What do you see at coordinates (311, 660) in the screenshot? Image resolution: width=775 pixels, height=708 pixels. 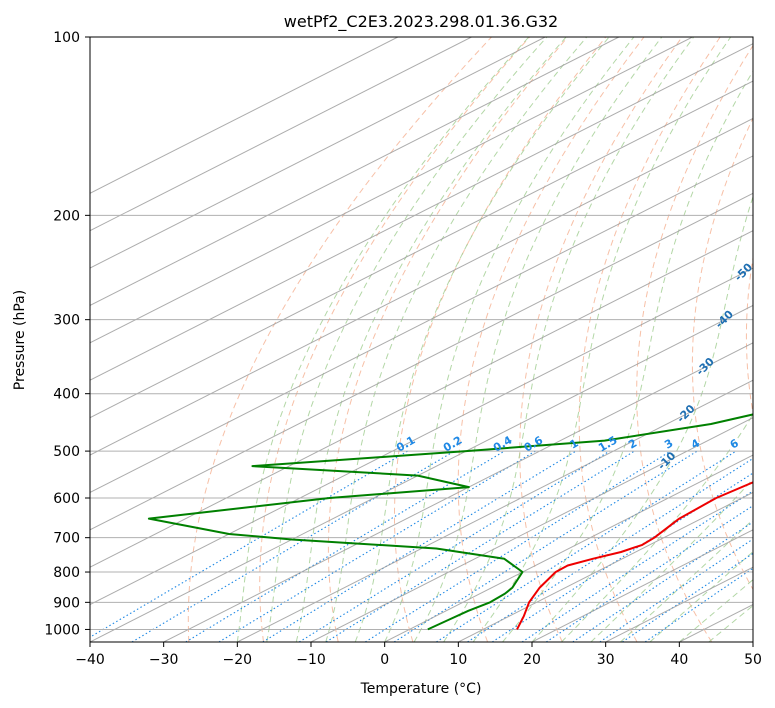 I see `x-tick-label: −10` at bounding box center [311, 660].